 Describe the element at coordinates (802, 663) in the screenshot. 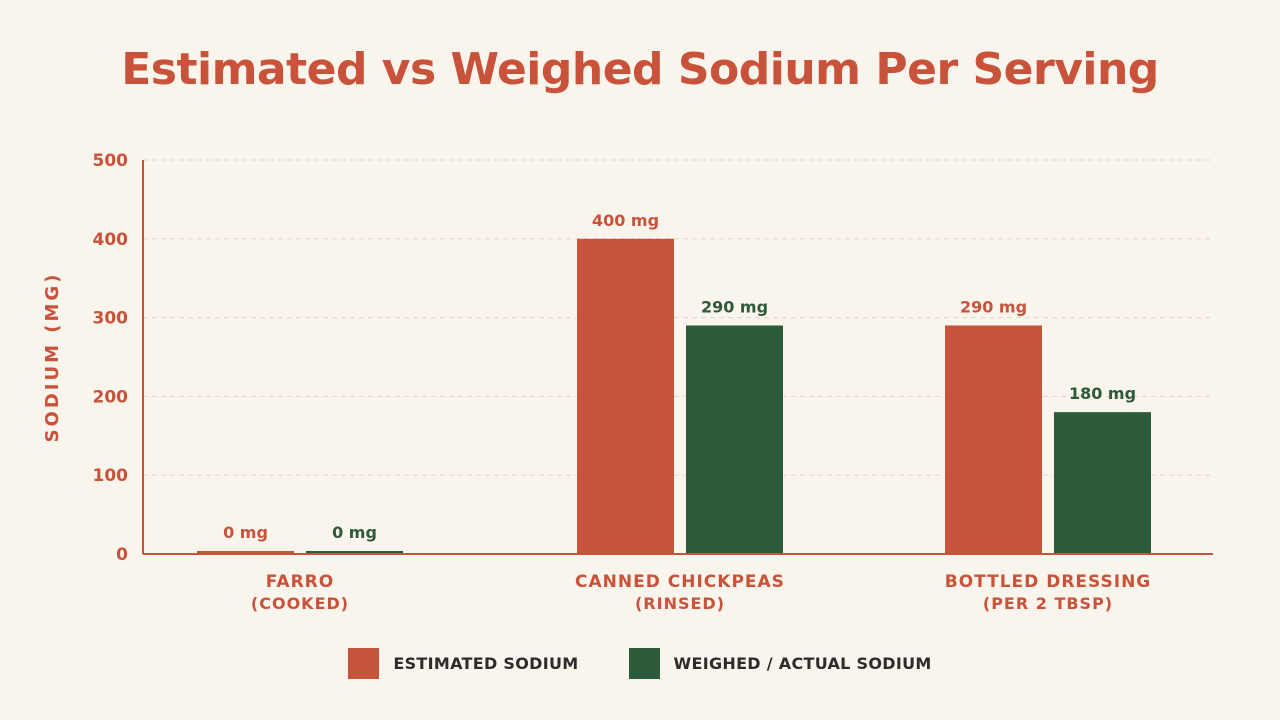

I see `legend-label-weighed: WEIGHED / ACTUAL SODIUM` at that location.